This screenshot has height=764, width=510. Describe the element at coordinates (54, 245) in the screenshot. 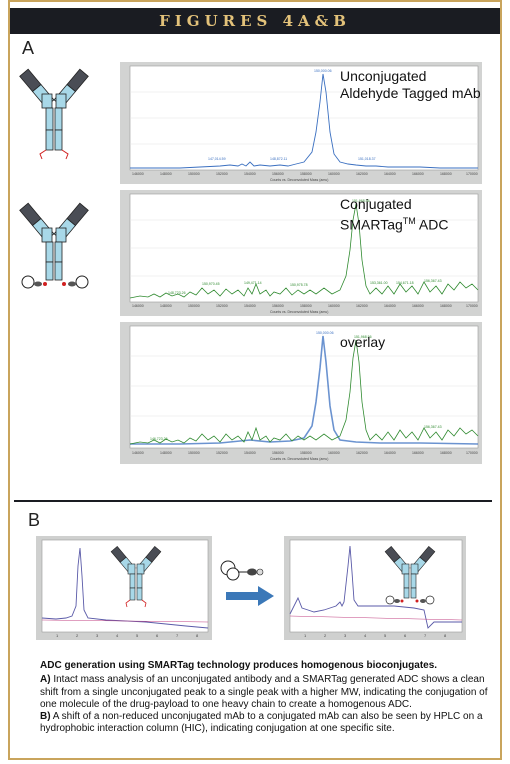

I see `antibody-conjugated-icon` at that location.